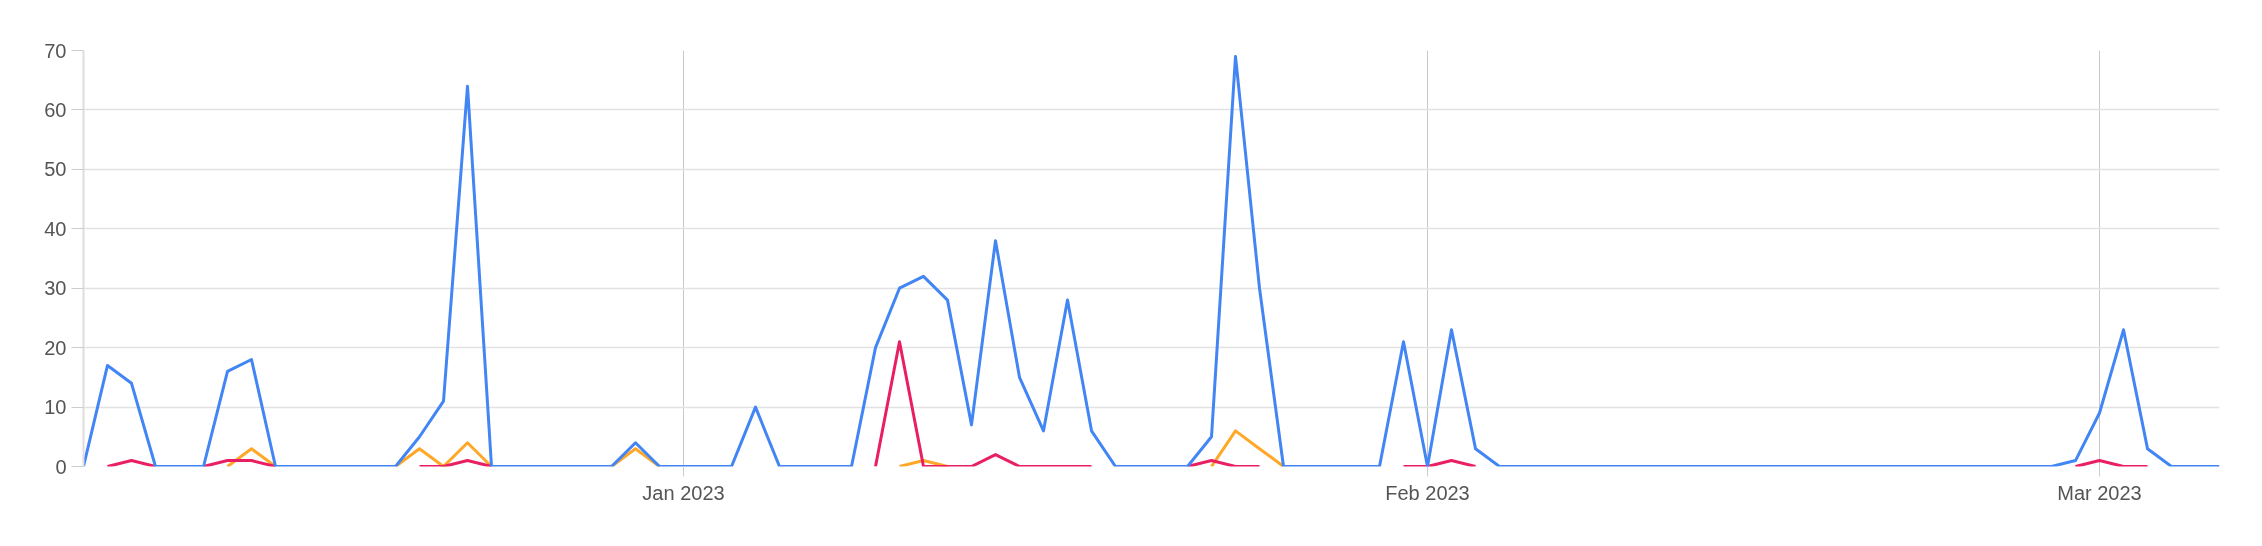 The height and width of the screenshot is (546, 2262). What do you see at coordinates (55, 288) in the screenshot?
I see `y-tick-label: 30` at bounding box center [55, 288].